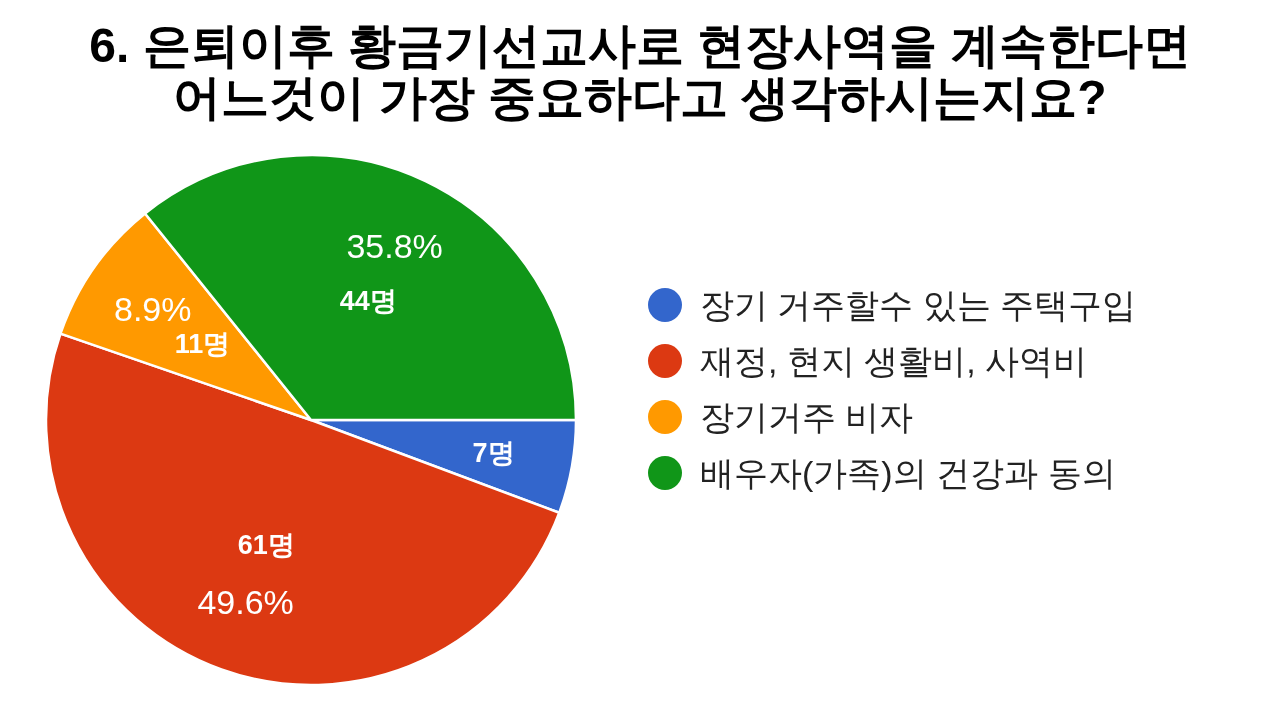  What do you see at coordinates (640, 72) in the screenshot?
I see `title: 6. 은퇴이후 황금기선교사로 현장사역을 계속한다면 어느것이 가장 중요하다고 생각하시는지요?` at bounding box center [640, 72].